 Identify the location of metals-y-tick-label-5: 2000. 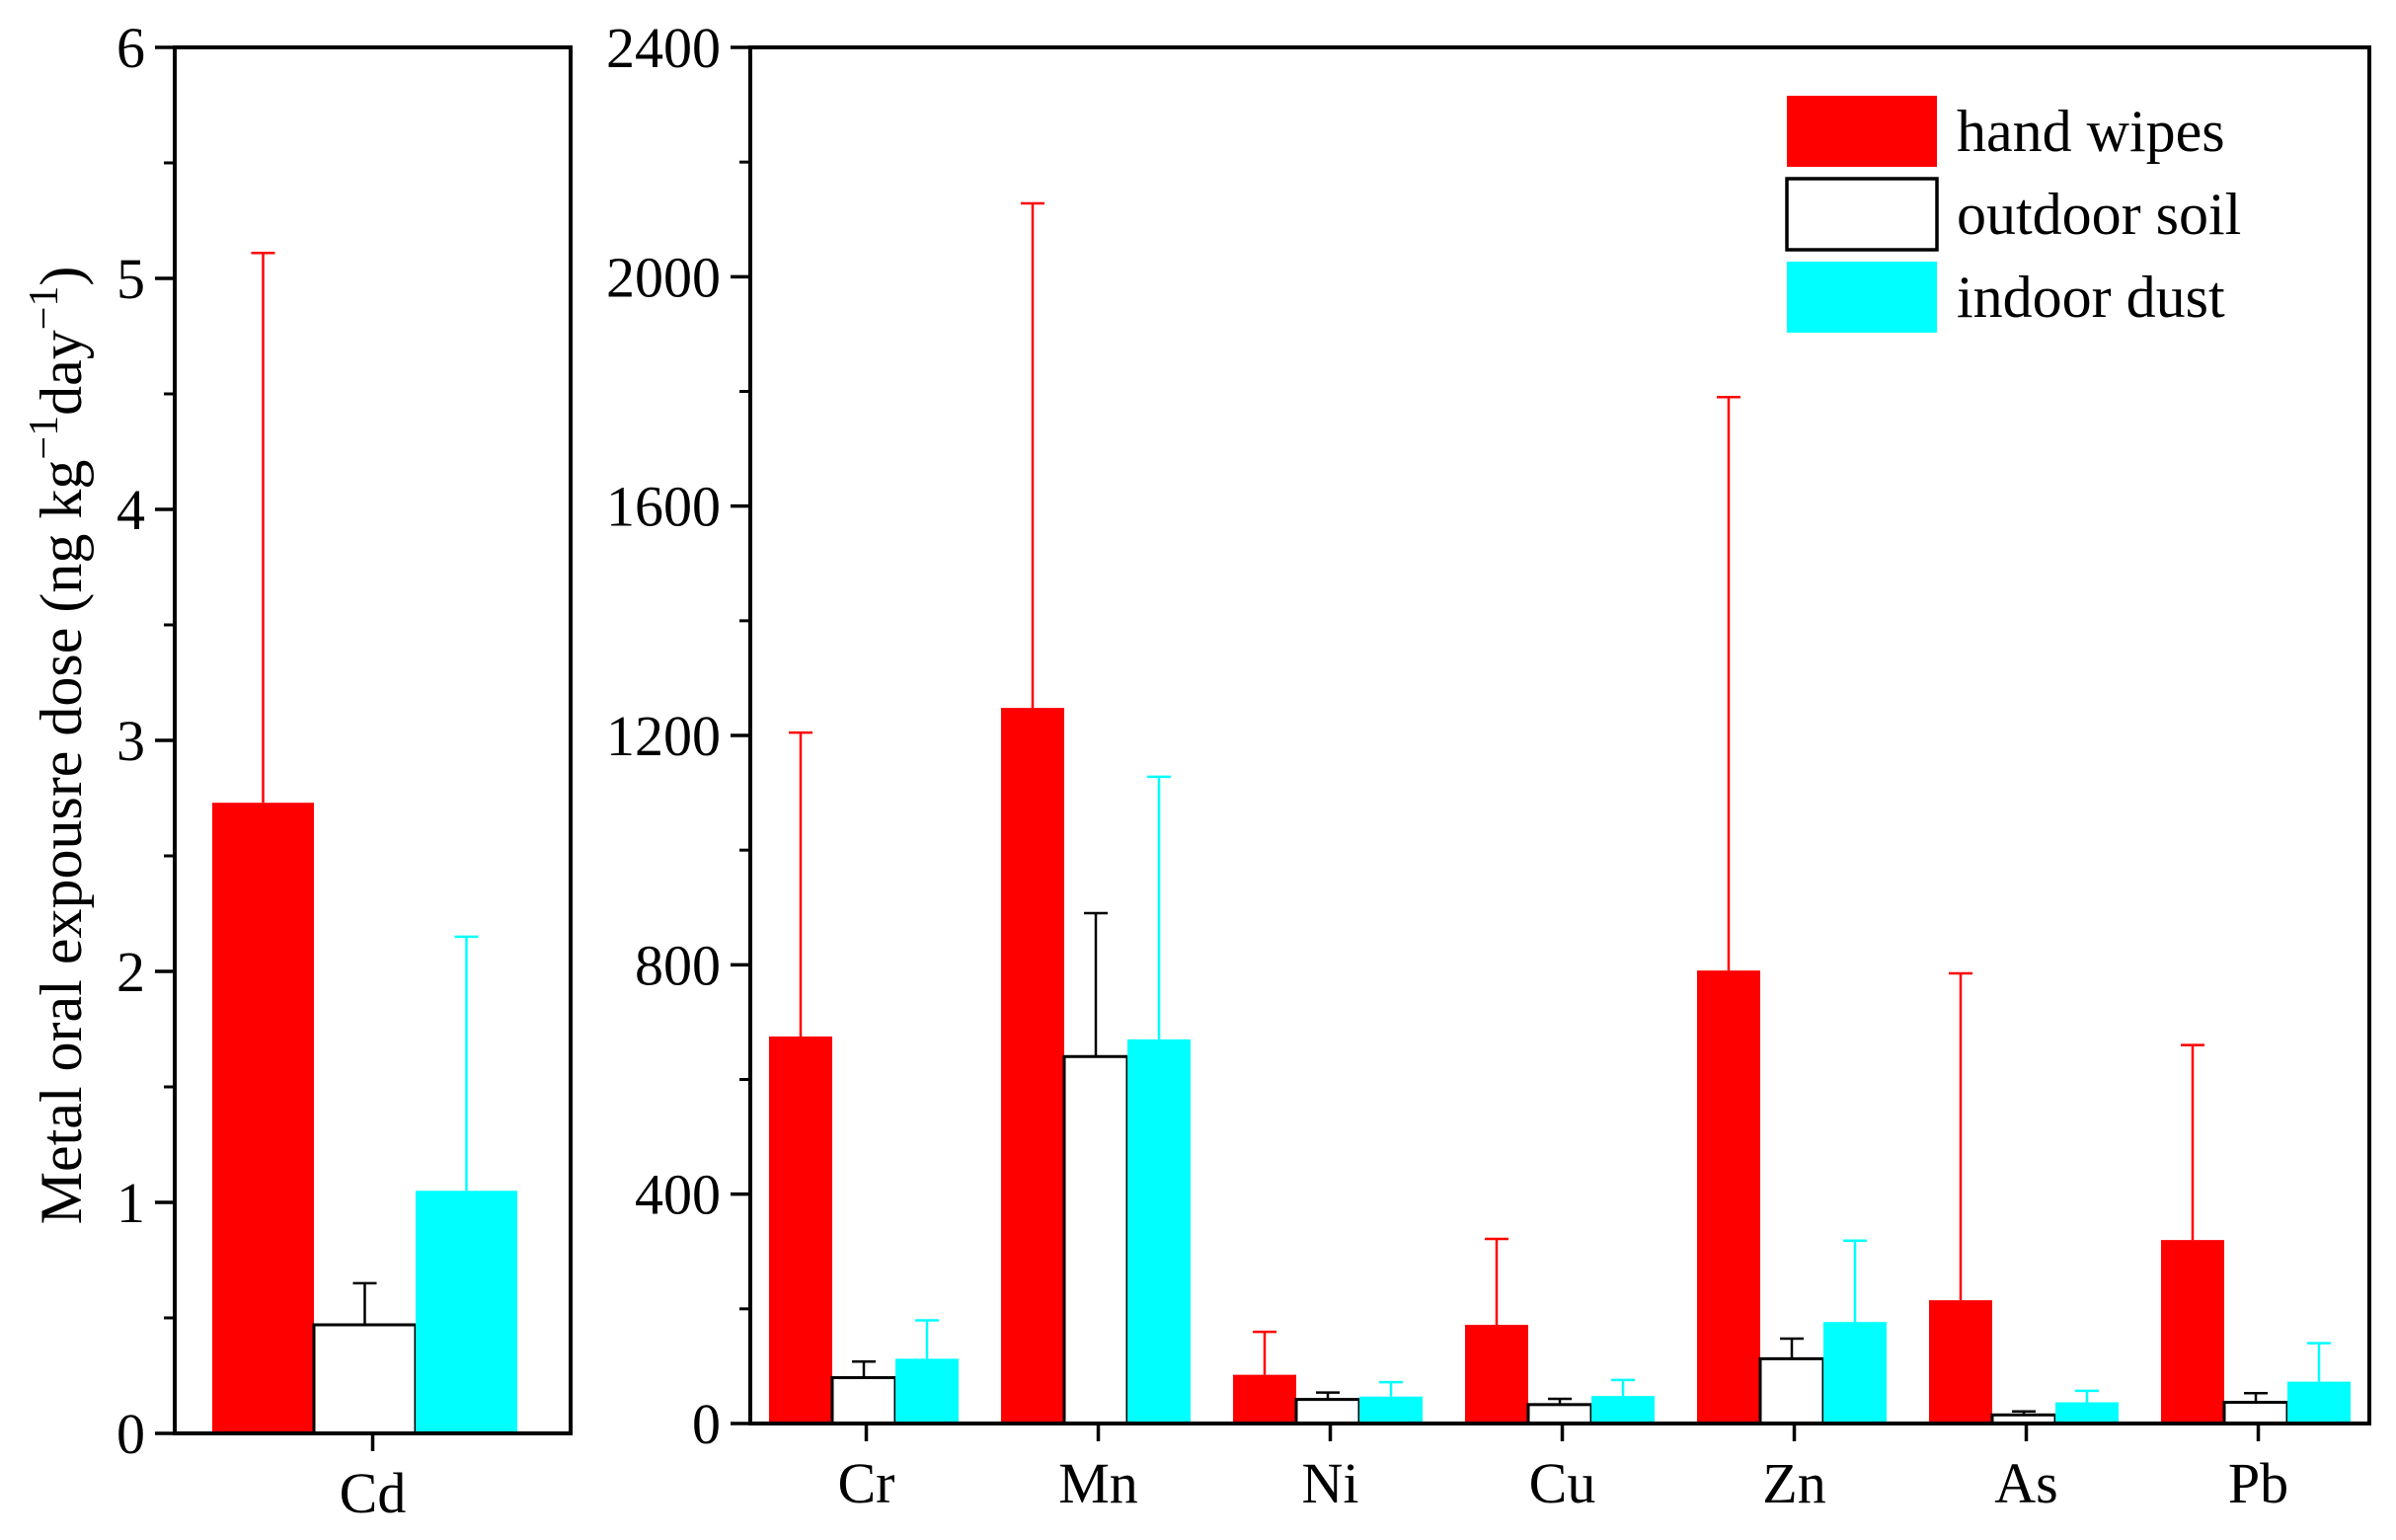
(663, 277).